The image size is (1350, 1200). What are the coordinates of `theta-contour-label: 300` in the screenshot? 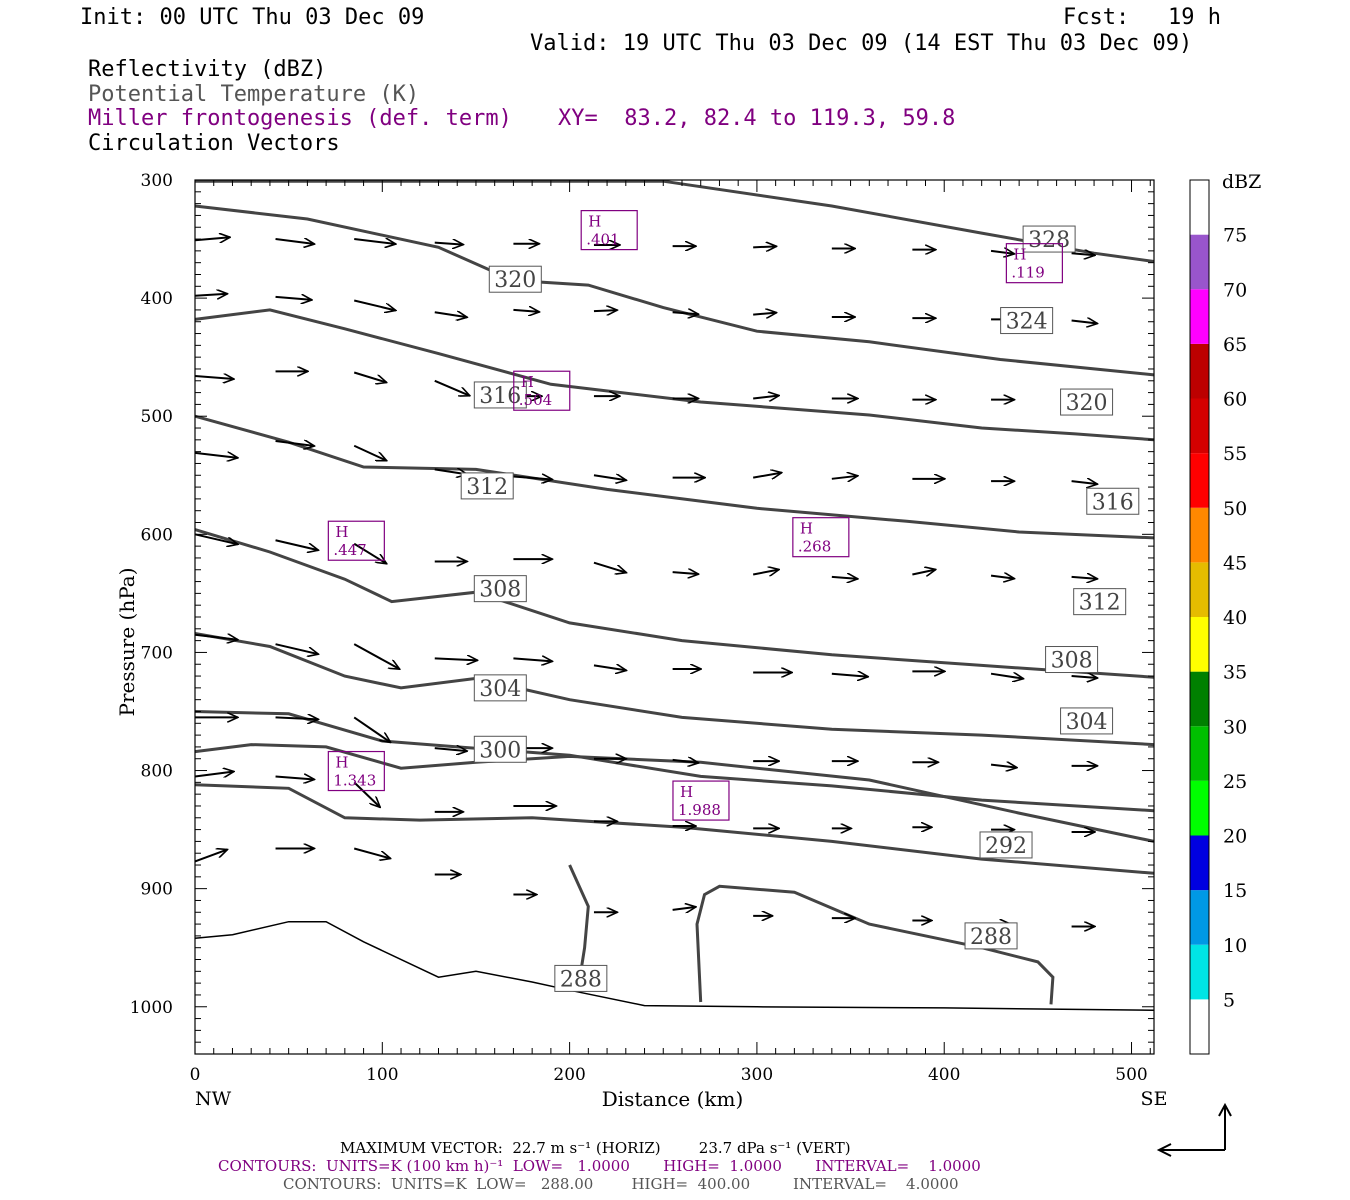 It's located at (500, 749).